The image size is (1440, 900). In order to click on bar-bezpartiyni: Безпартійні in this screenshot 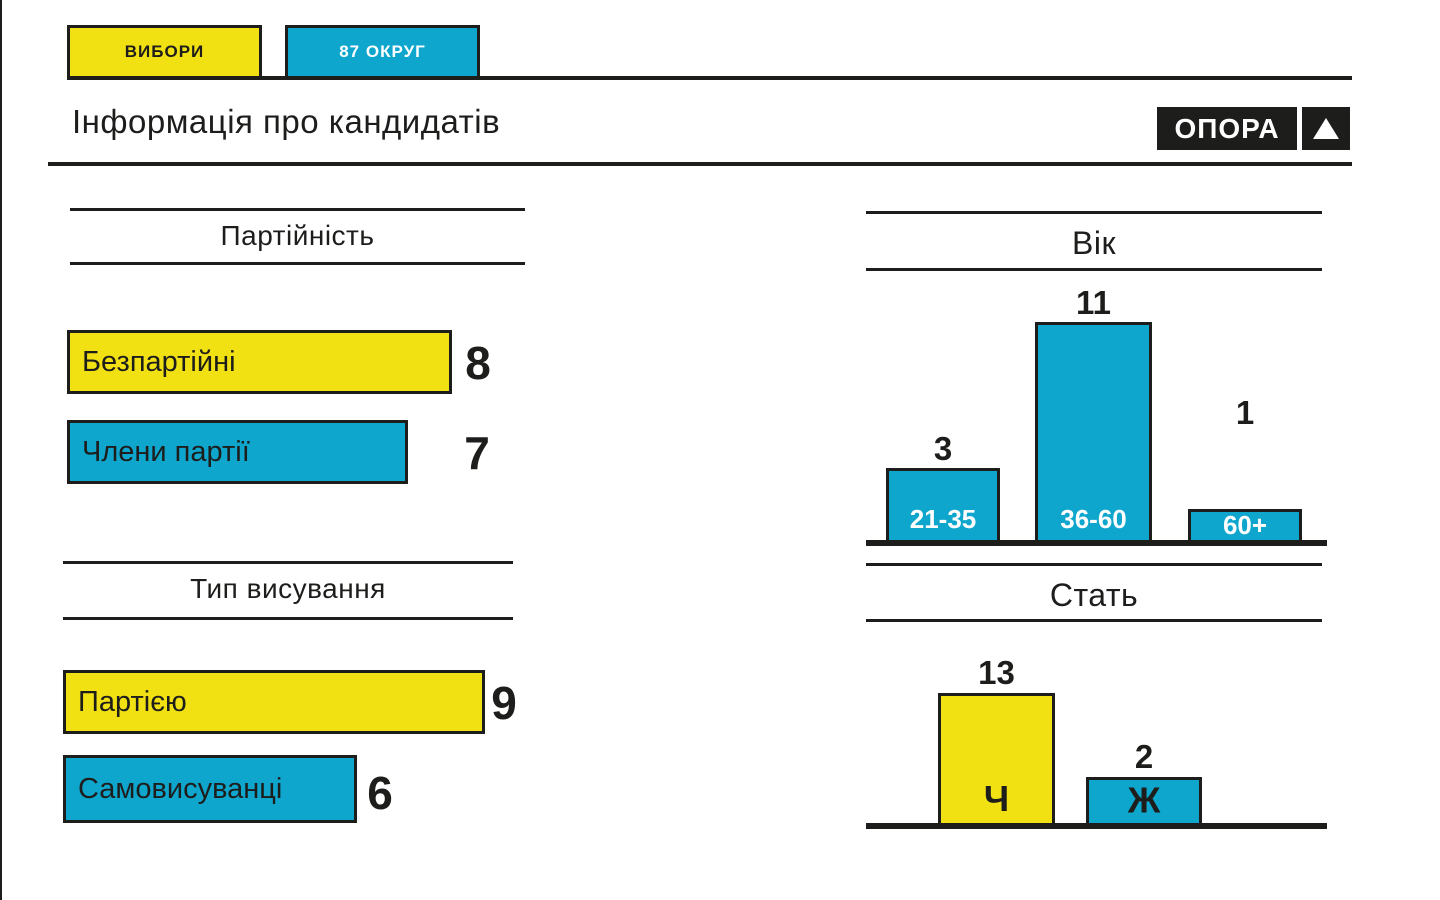, I will do `click(259, 362)`.